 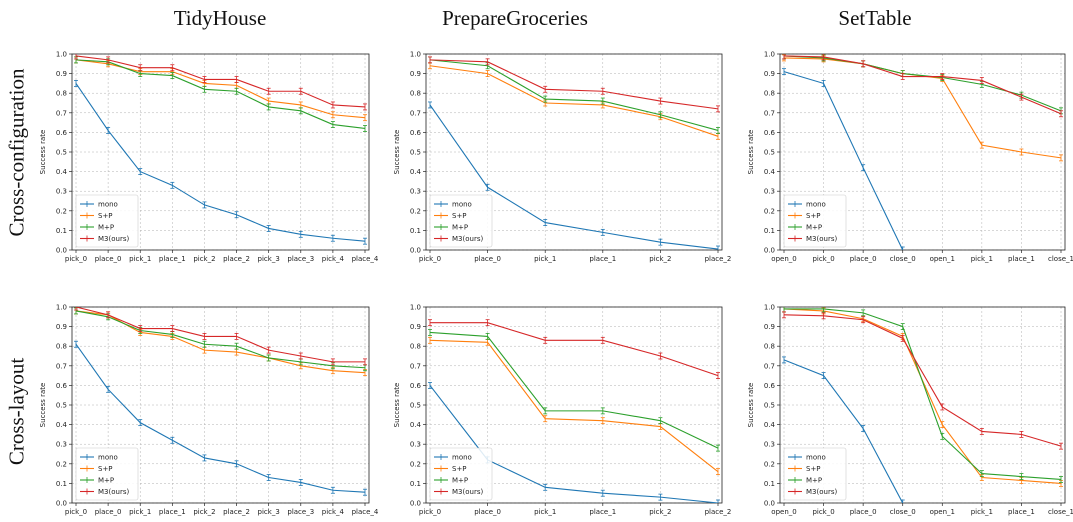 What do you see at coordinates (236, 259) in the screenshot?
I see `x-tick-label: place_2` at bounding box center [236, 259].